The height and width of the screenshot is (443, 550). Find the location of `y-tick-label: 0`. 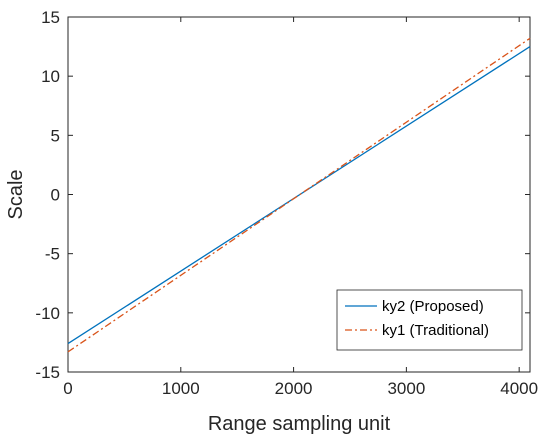

y-tick-label: 0 is located at coordinates (55, 195).